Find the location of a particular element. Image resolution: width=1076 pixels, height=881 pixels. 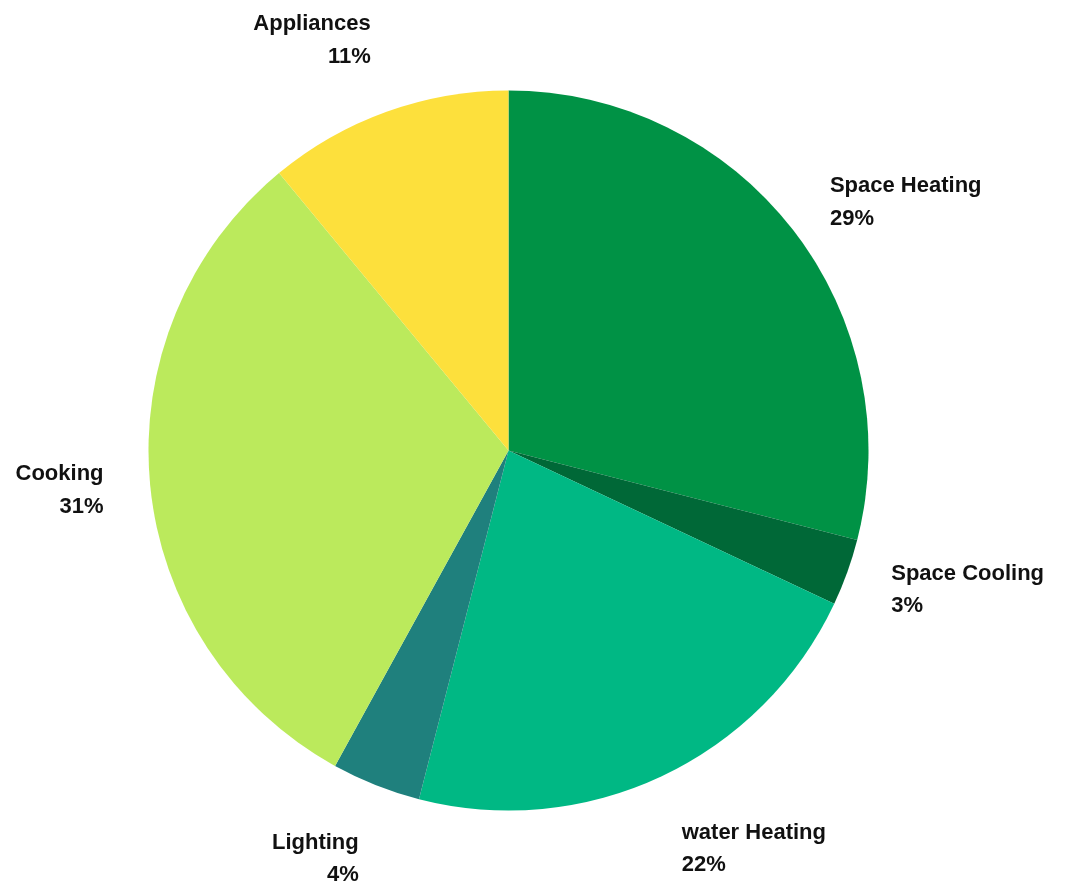

data-label: 31% is located at coordinates (81, 505).